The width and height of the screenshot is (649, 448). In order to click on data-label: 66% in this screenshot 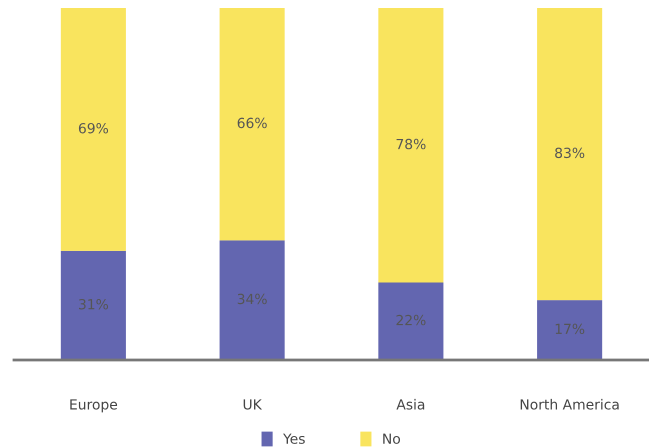, I will do `click(252, 123)`.